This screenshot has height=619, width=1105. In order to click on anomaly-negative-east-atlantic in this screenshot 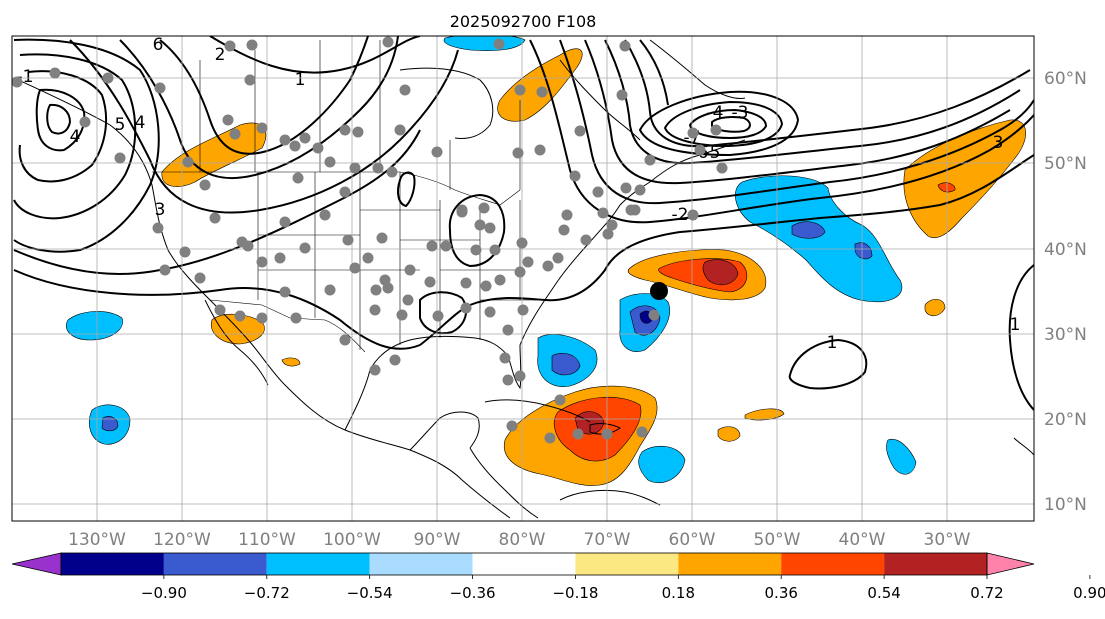, I will do `click(901, 456)`.